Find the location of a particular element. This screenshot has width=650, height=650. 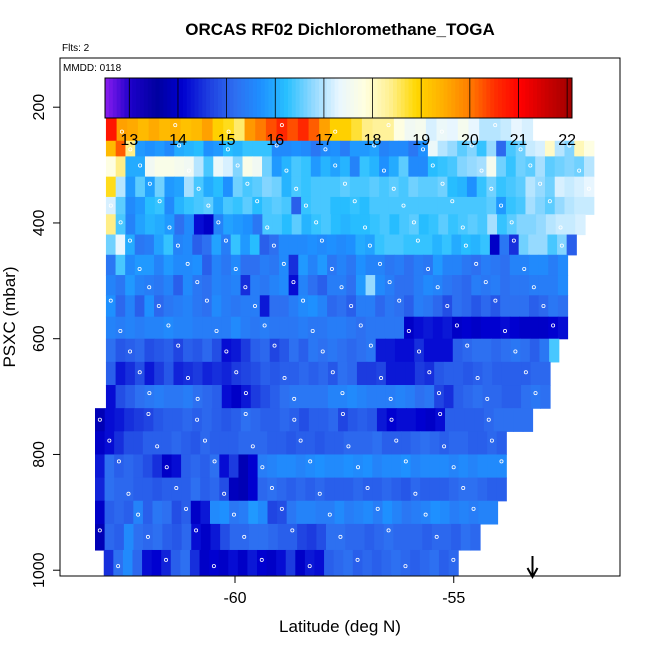

y-tick-label: 600 is located at coordinates (39, 338).